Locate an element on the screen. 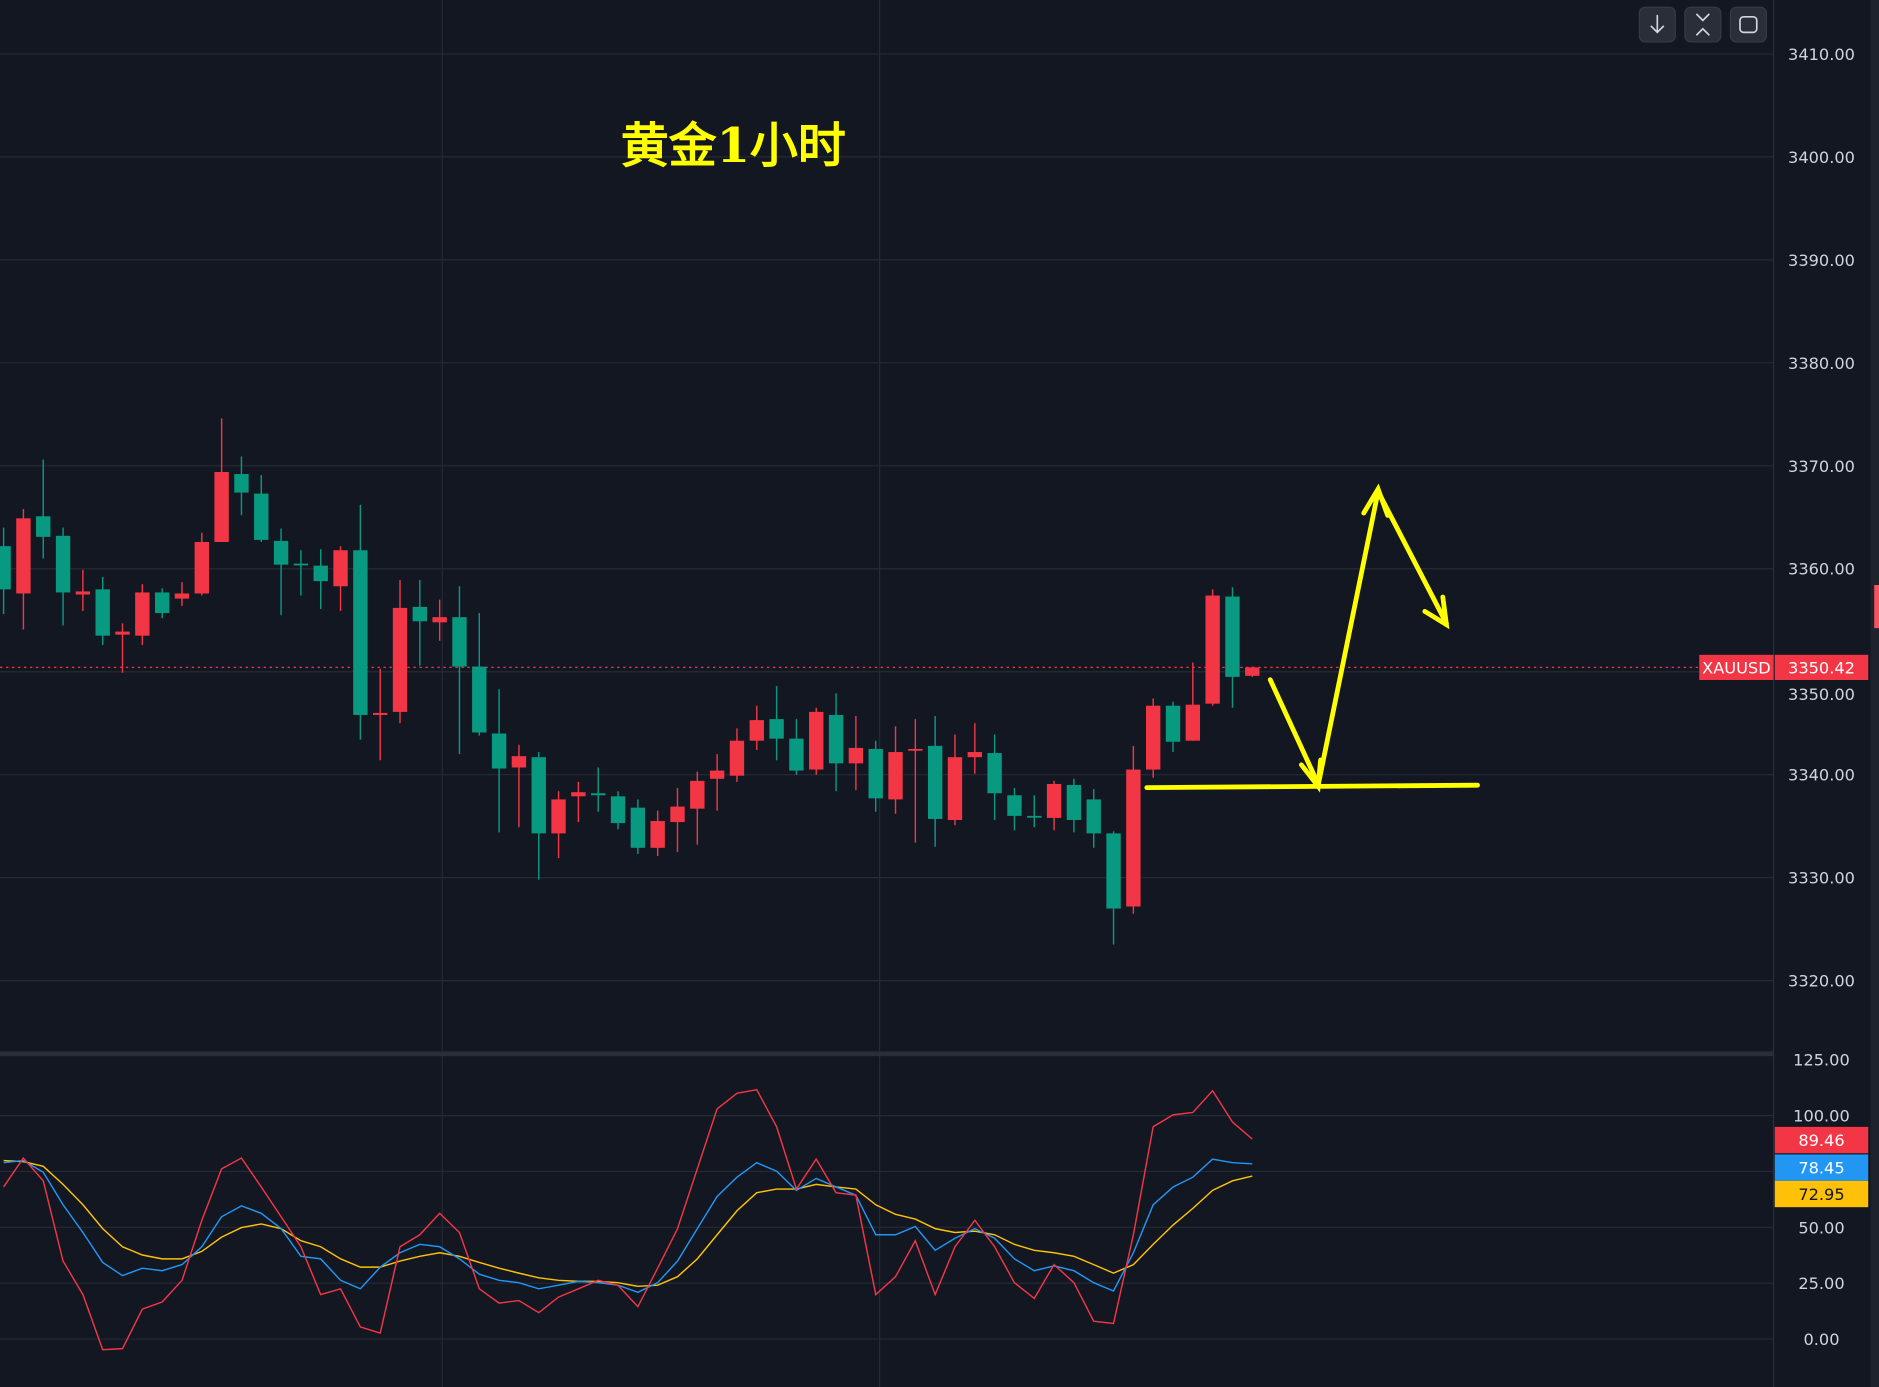 Image resolution: width=1879 pixels, height=1387 pixels. arrow-head-icon is located at coordinates (1436, 612).